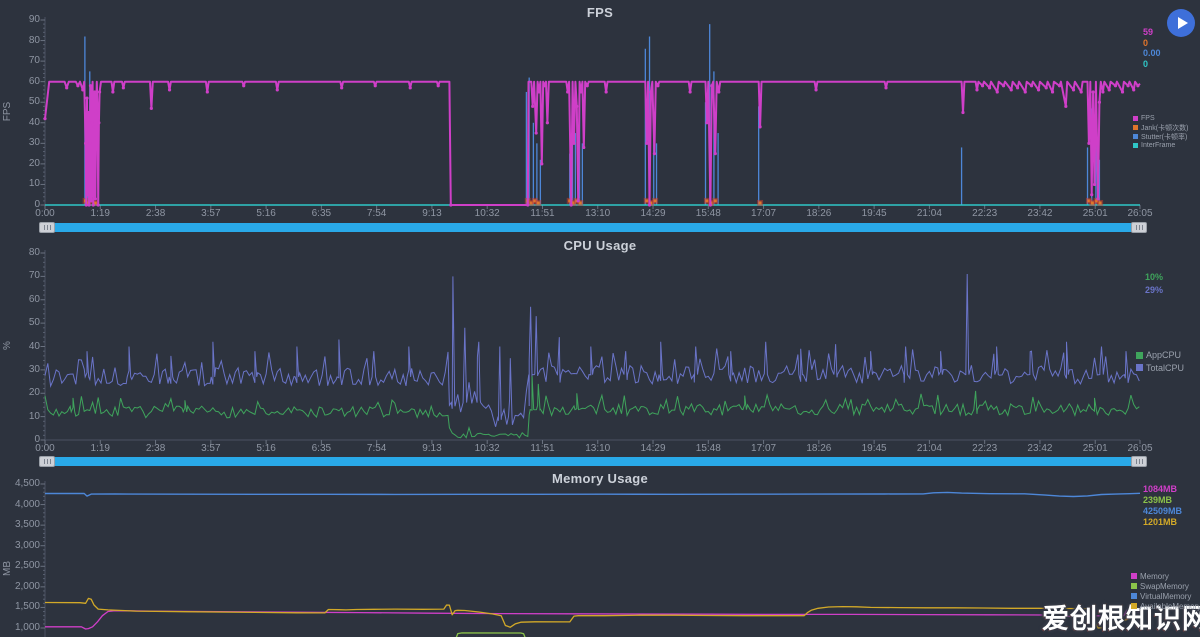 The width and height of the screenshot is (1200, 637). What do you see at coordinates (593, 619) in the screenshot?
I see `memory-series-Memory` at bounding box center [593, 619].